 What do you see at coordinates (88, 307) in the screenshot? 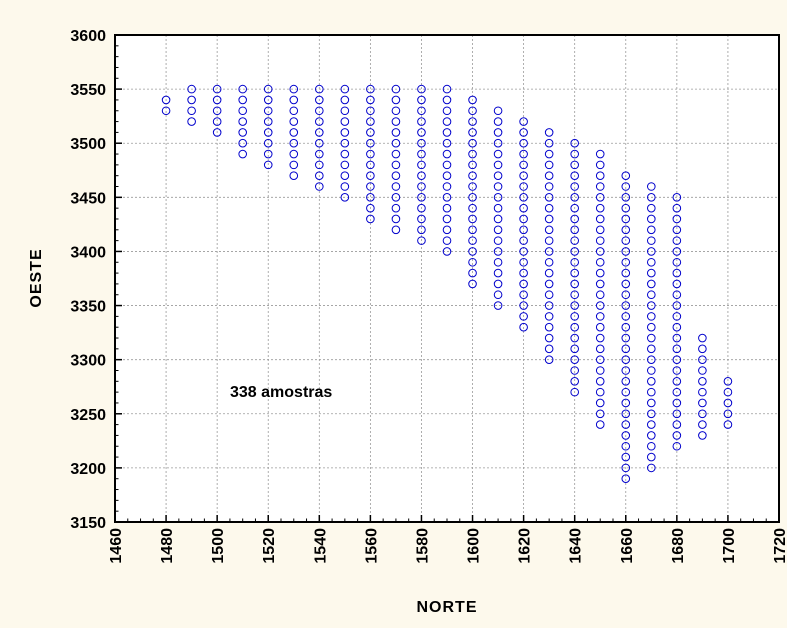
I see `y-tick-label: 3350` at bounding box center [88, 307].